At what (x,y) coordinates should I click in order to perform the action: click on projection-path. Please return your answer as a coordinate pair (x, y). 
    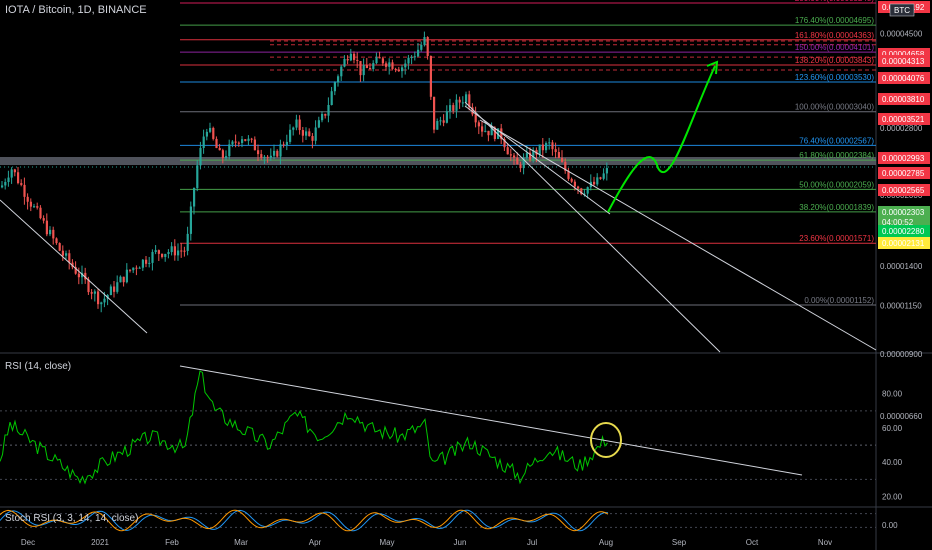
    Looking at the image, I should click on (661, 139).